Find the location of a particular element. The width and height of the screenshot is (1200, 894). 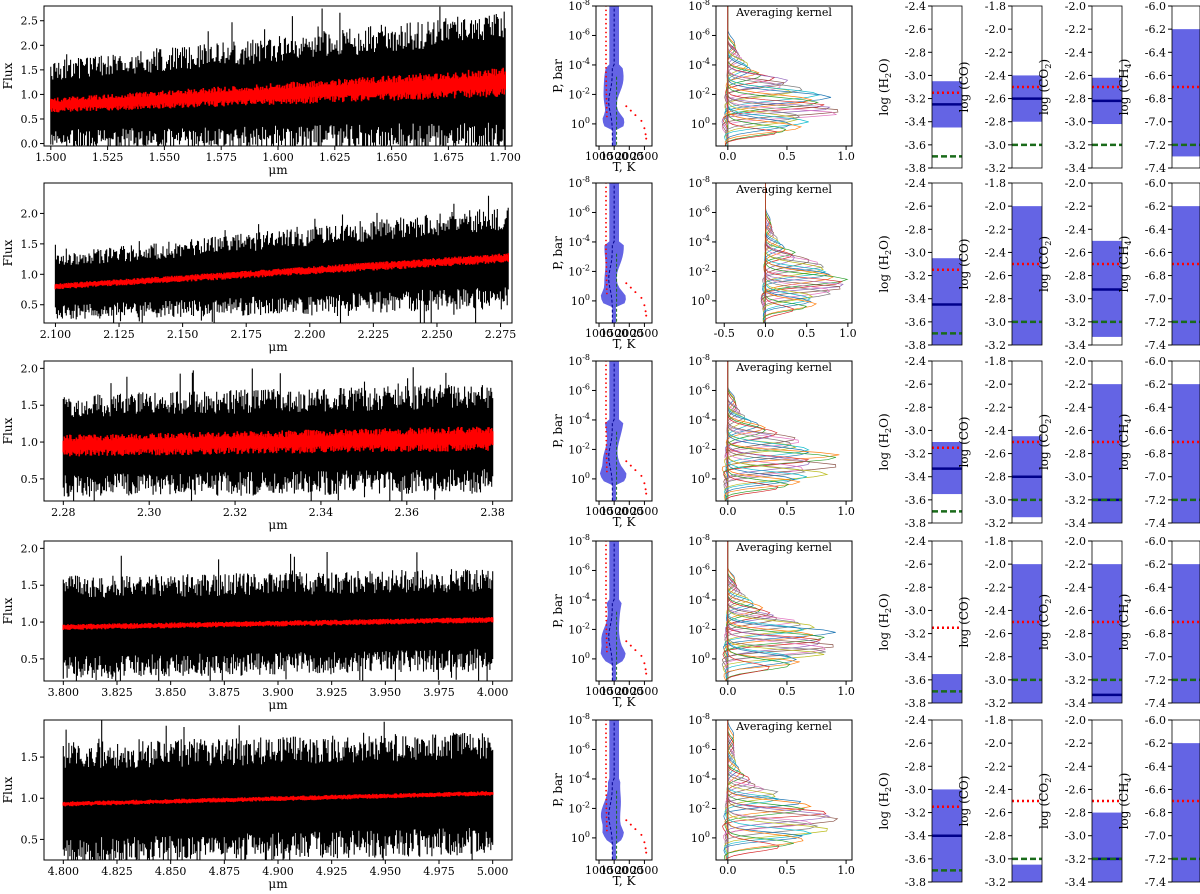

x-tick-label: 2.275 is located at coordinates (501, 334).